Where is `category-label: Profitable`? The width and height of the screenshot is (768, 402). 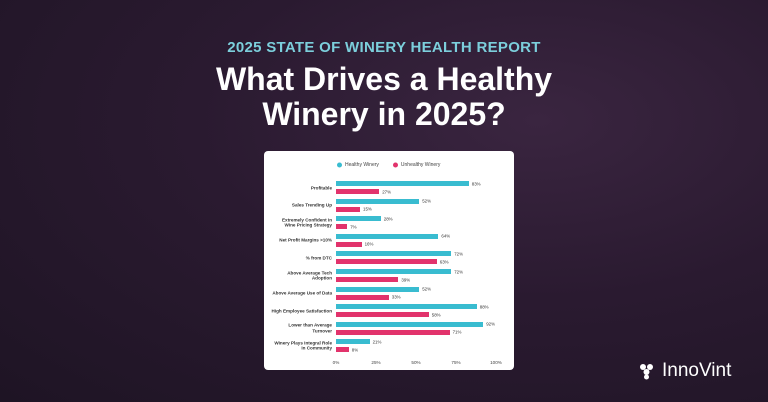 category-label: Profitable is located at coordinates (321, 187).